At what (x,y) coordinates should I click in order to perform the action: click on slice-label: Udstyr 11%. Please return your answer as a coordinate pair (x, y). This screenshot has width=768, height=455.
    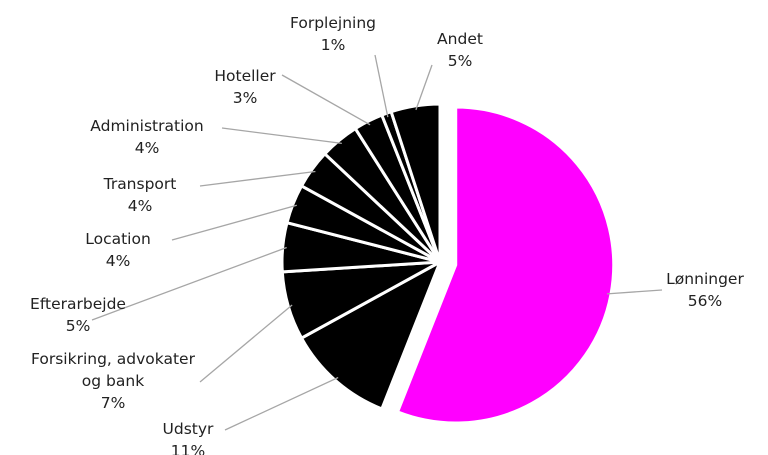
    Looking at the image, I should click on (188, 436).